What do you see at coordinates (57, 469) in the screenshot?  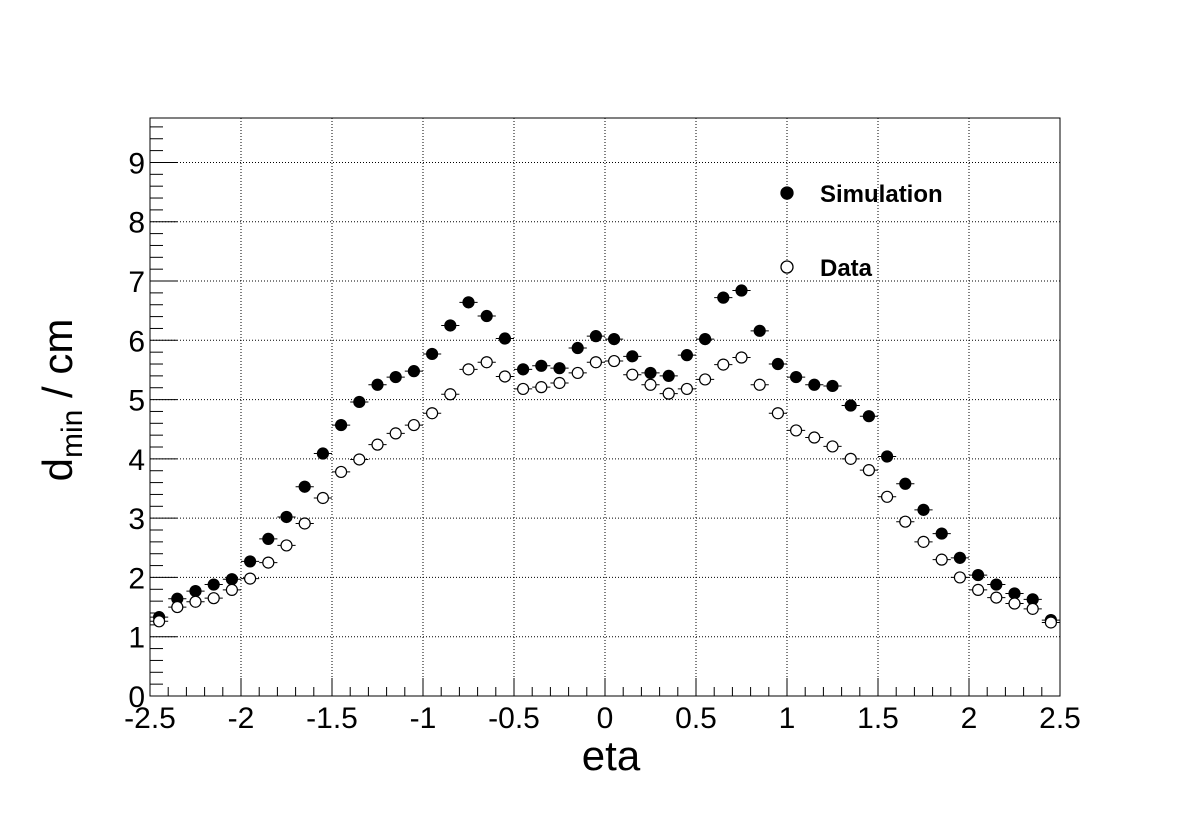 I see `y-axis-title-main: d` at bounding box center [57, 469].